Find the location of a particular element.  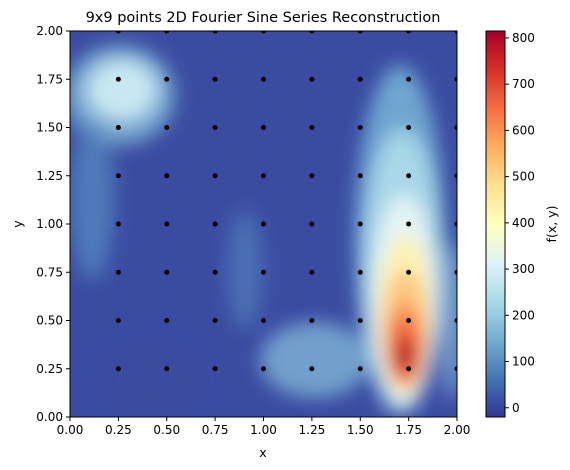

colorbar-tick-label: 700 is located at coordinates (523, 84).